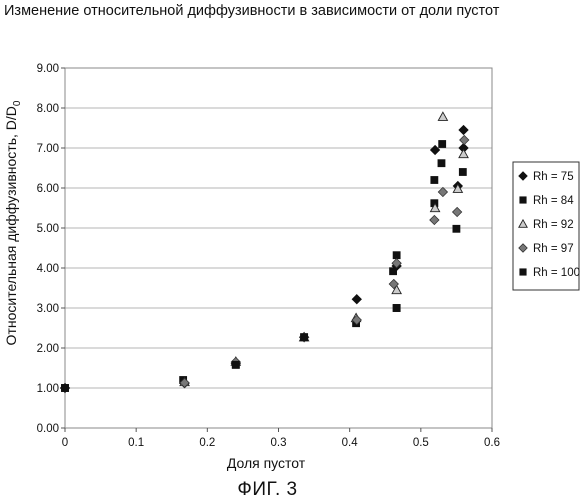 The height and width of the screenshot is (501, 583). I want to click on legend: Rh = 75 Rh = 84 Rh = 92 Rh = 97 Rh = 100, so click(546, 226).